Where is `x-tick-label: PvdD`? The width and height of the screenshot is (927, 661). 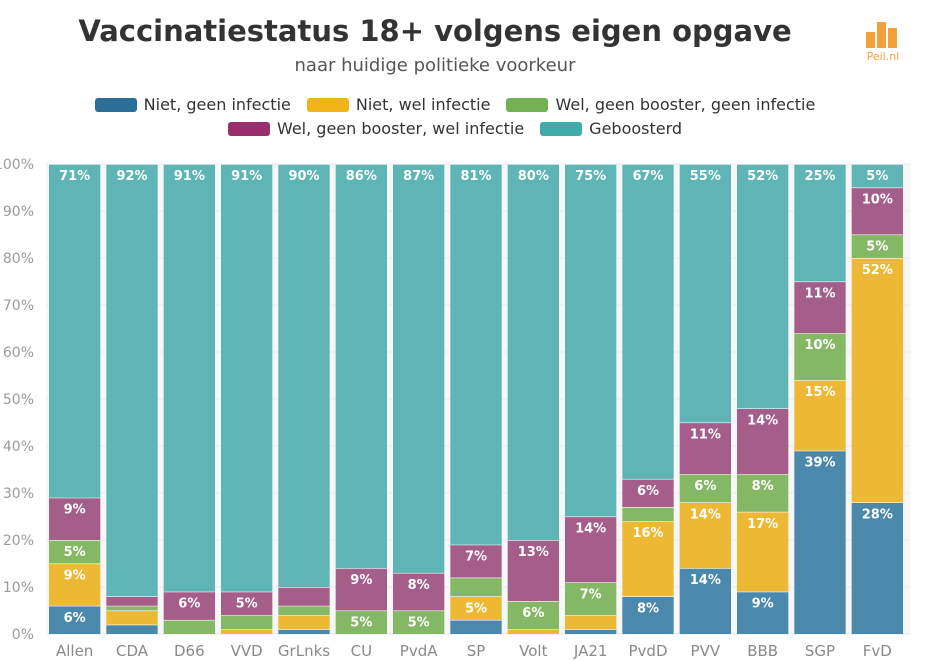 x-tick-label: PvdD is located at coordinates (648, 651).